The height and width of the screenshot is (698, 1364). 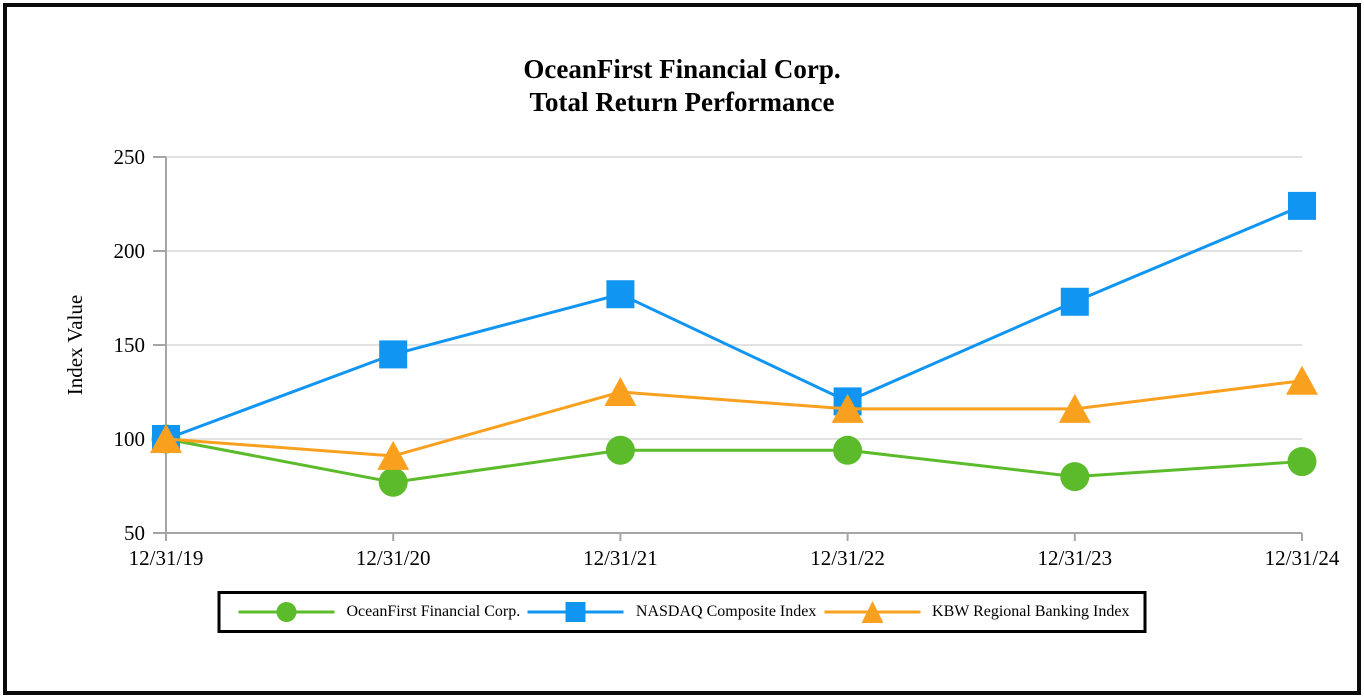 What do you see at coordinates (620, 558) in the screenshot?
I see `x-tick-label-2: 12/31/21` at bounding box center [620, 558].